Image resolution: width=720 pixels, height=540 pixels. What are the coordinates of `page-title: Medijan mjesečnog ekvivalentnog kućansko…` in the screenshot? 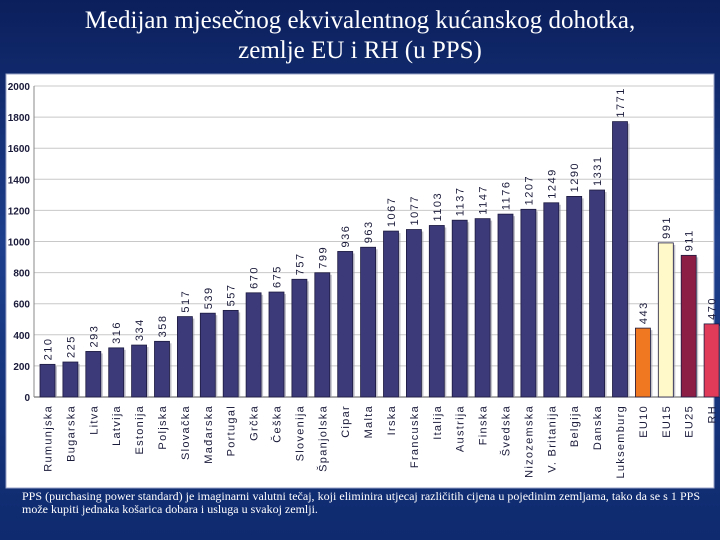 It's located at (360, 36).